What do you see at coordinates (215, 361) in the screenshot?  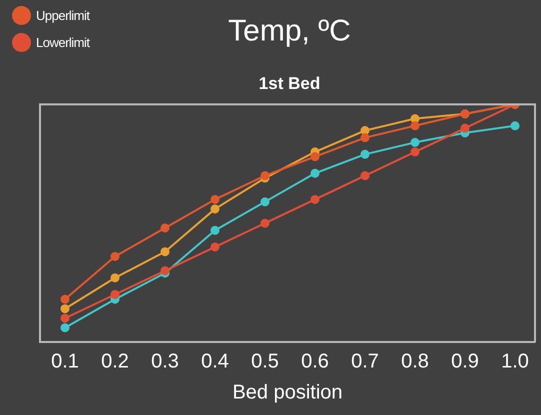 I see `x-tick-label: 0.4` at bounding box center [215, 361].